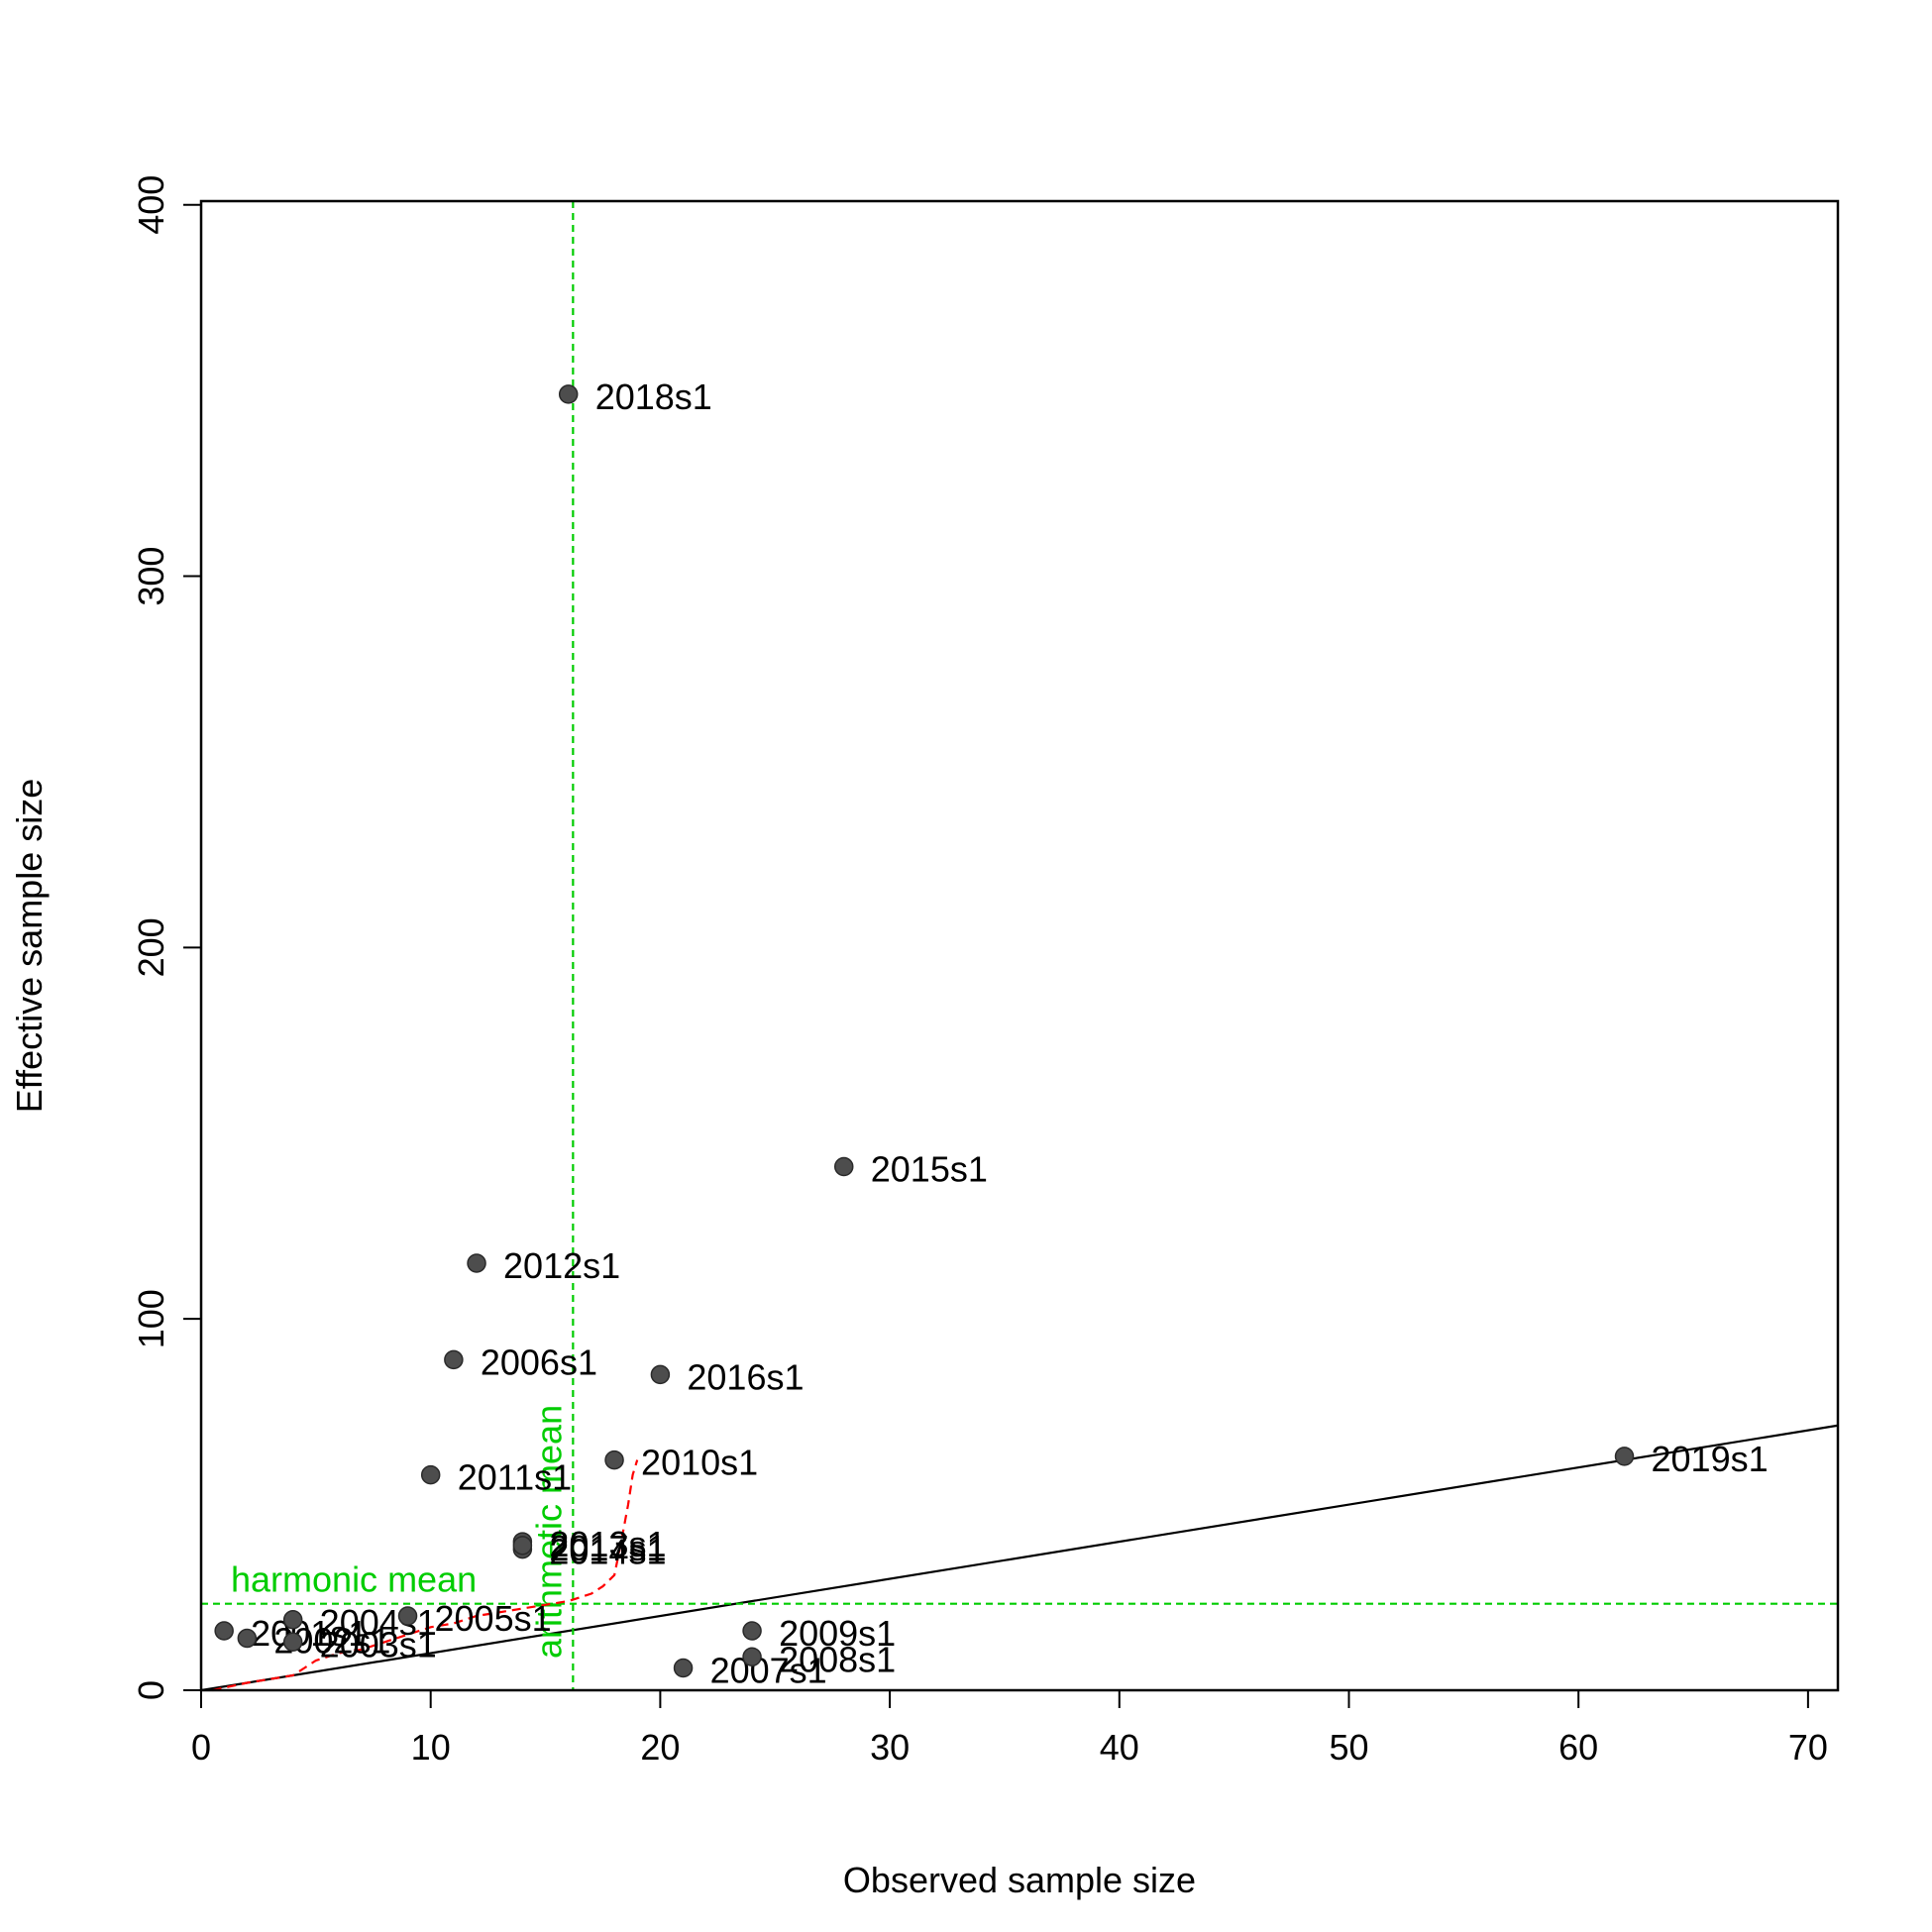 This screenshot has height=1932, width=1932. What do you see at coordinates (151, 1318) in the screenshot?
I see `y-tick-label: 100` at bounding box center [151, 1318].